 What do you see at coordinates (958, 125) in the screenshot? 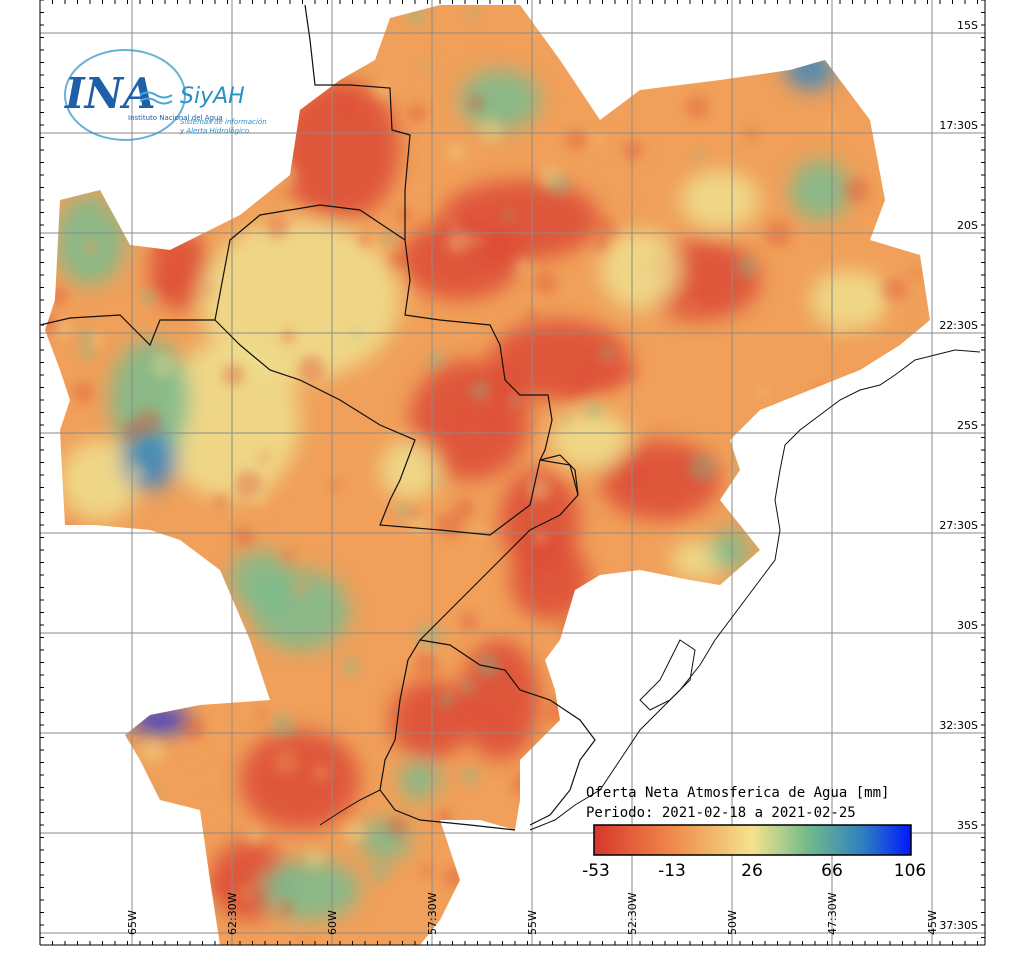
I see `latitude-label: 17:30S` at bounding box center [958, 125].